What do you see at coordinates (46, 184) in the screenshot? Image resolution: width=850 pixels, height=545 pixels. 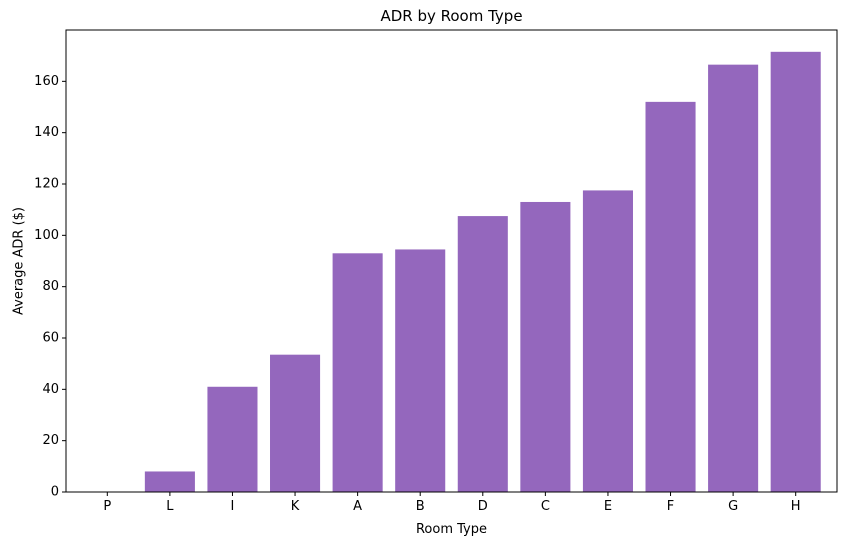 I see `y-tick-label: 120` at bounding box center [46, 184].